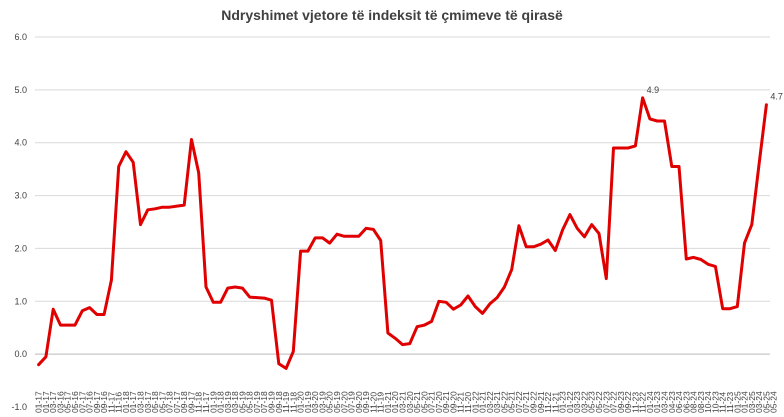 Image resolution: width=784 pixels, height=417 pixels. I want to click on x-tick-label: 03-25, so click(752, 402).